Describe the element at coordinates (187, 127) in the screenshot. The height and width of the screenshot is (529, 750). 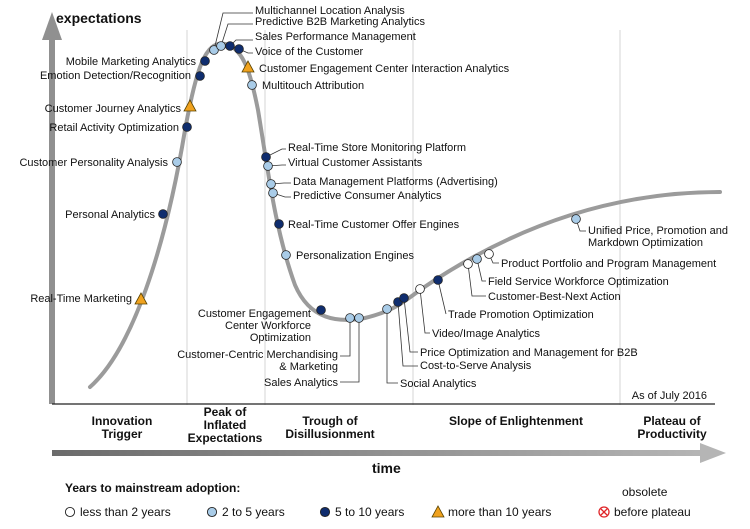
I see `marker-retail-activity-optimization` at that location.